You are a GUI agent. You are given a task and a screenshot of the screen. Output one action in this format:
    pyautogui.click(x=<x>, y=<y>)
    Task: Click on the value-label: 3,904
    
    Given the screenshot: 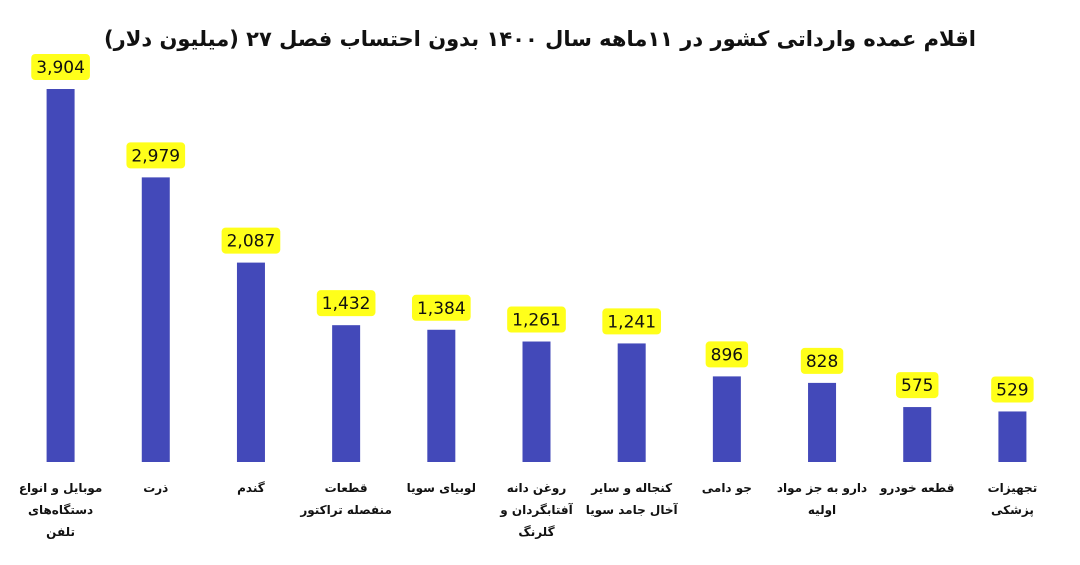 What is the action you would take?
    pyautogui.click(x=60, y=68)
    